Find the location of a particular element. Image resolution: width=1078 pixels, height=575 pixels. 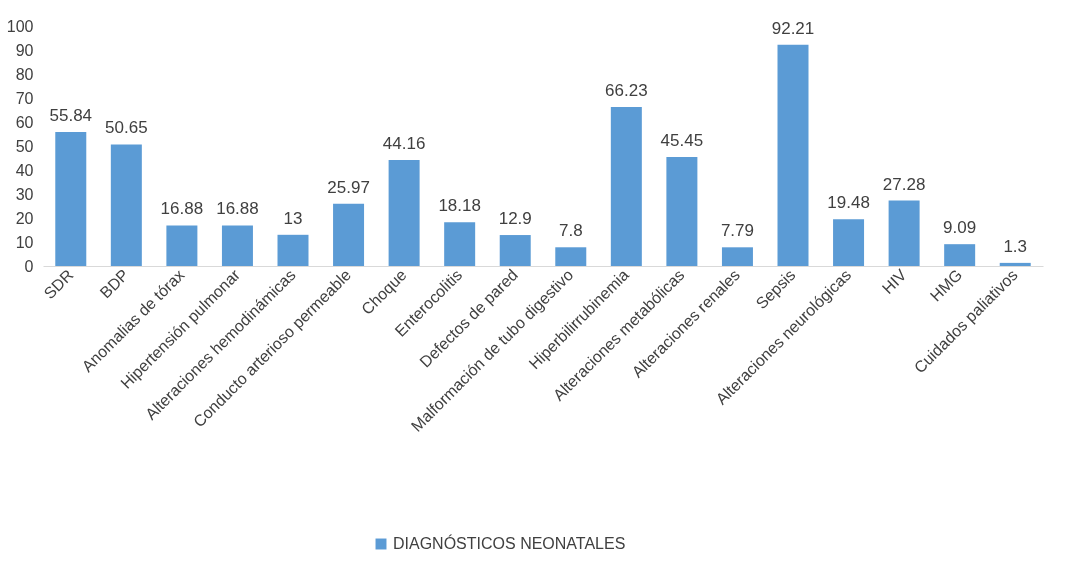

y-tick-label: 0 is located at coordinates (29, 266).